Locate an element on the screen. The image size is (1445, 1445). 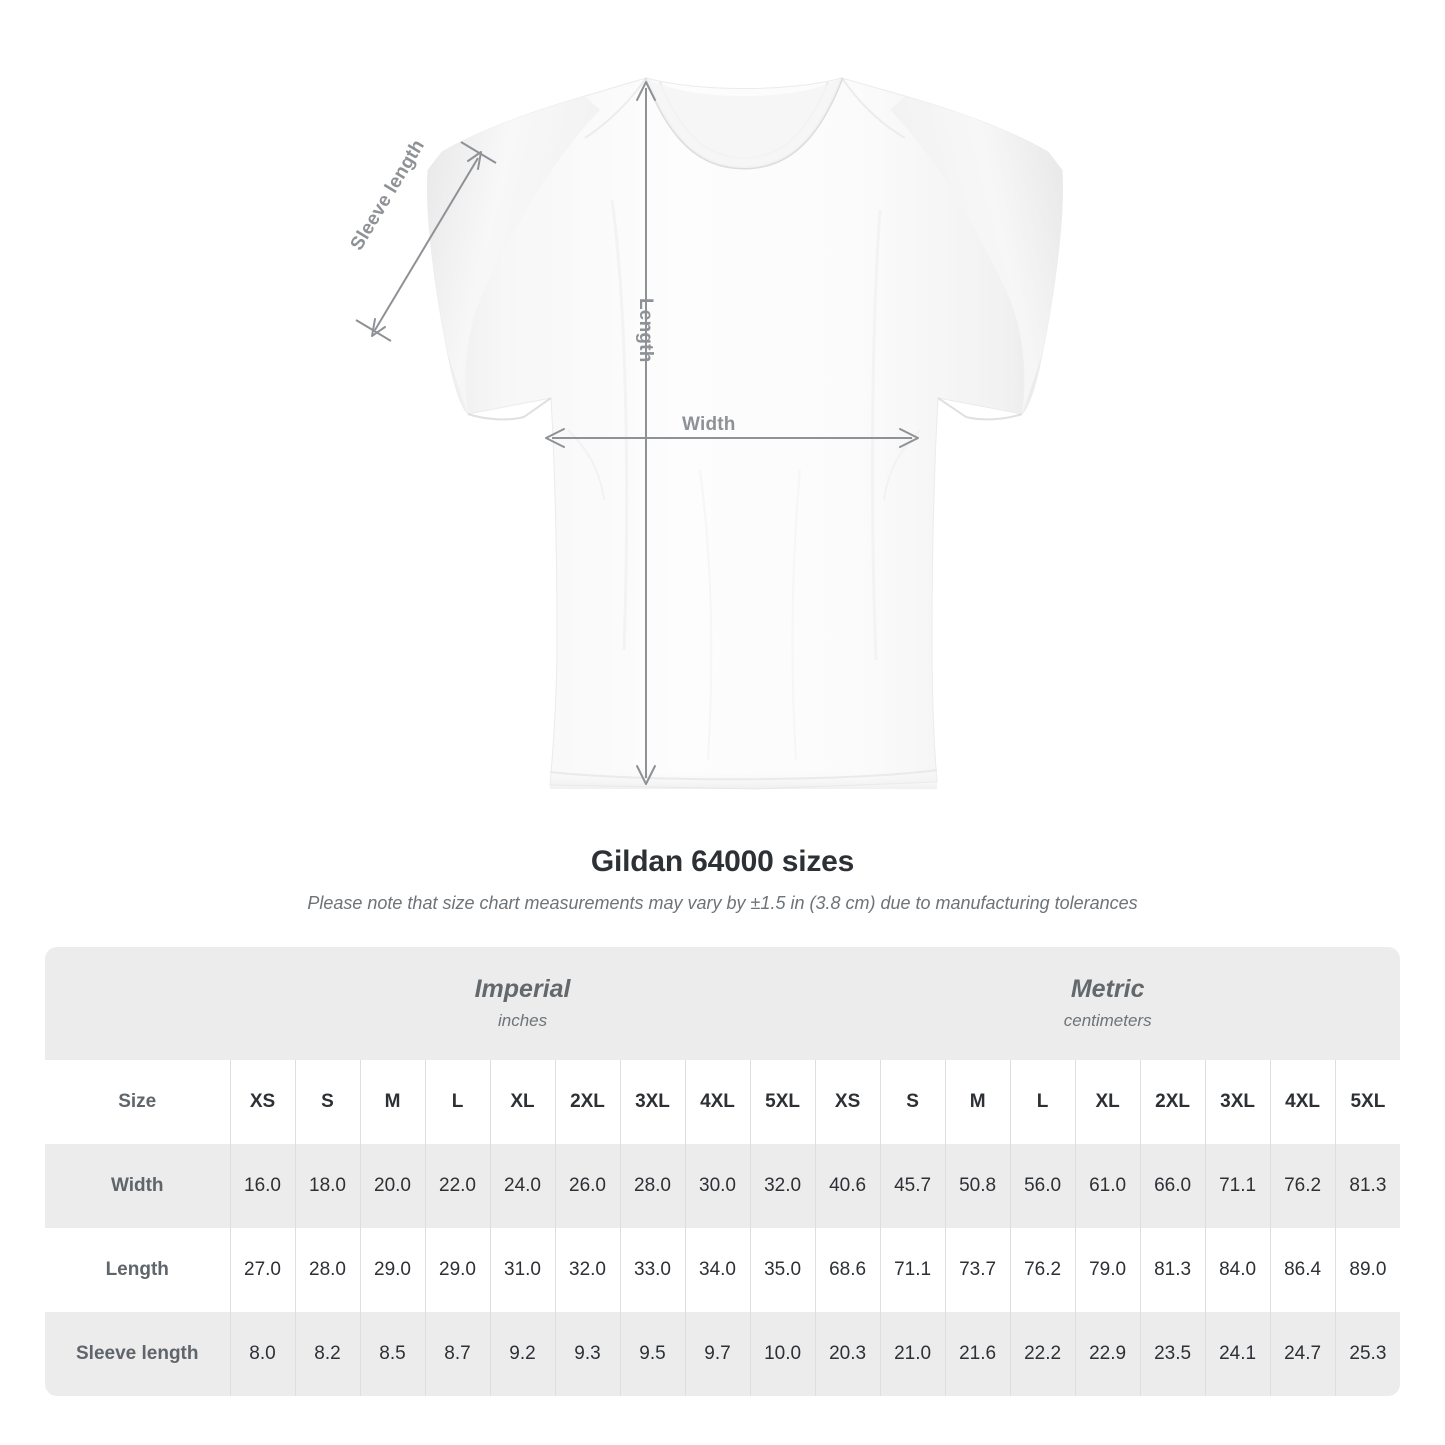
cell-metric-2xl: 66.0 is located at coordinates (1172, 1186).